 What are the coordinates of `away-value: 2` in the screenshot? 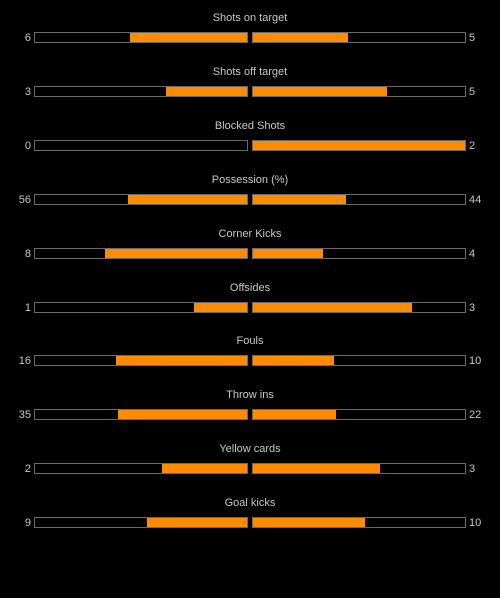 It's located at (472, 146).